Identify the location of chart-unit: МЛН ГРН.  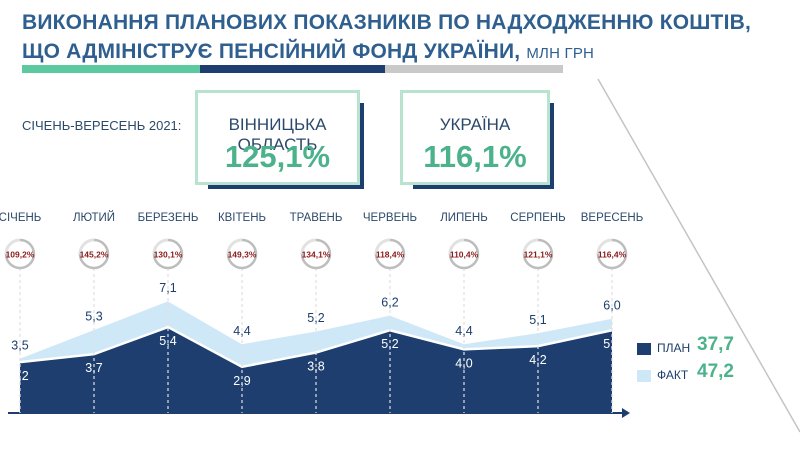
(560, 53).